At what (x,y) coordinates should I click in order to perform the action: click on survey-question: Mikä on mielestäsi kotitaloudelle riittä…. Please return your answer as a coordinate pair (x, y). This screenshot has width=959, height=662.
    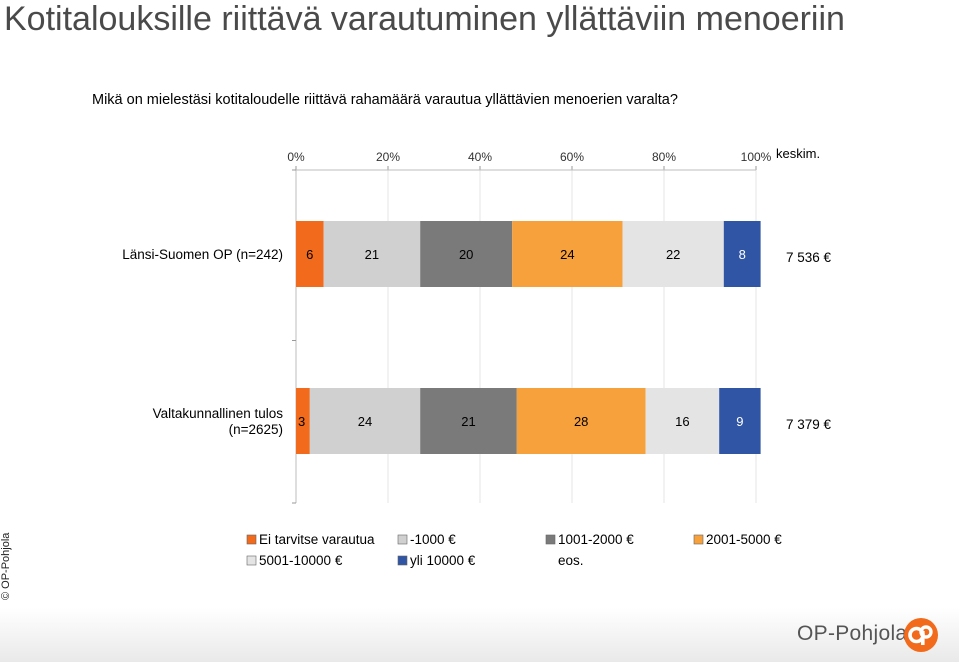
    Looking at the image, I should click on (385, 100).